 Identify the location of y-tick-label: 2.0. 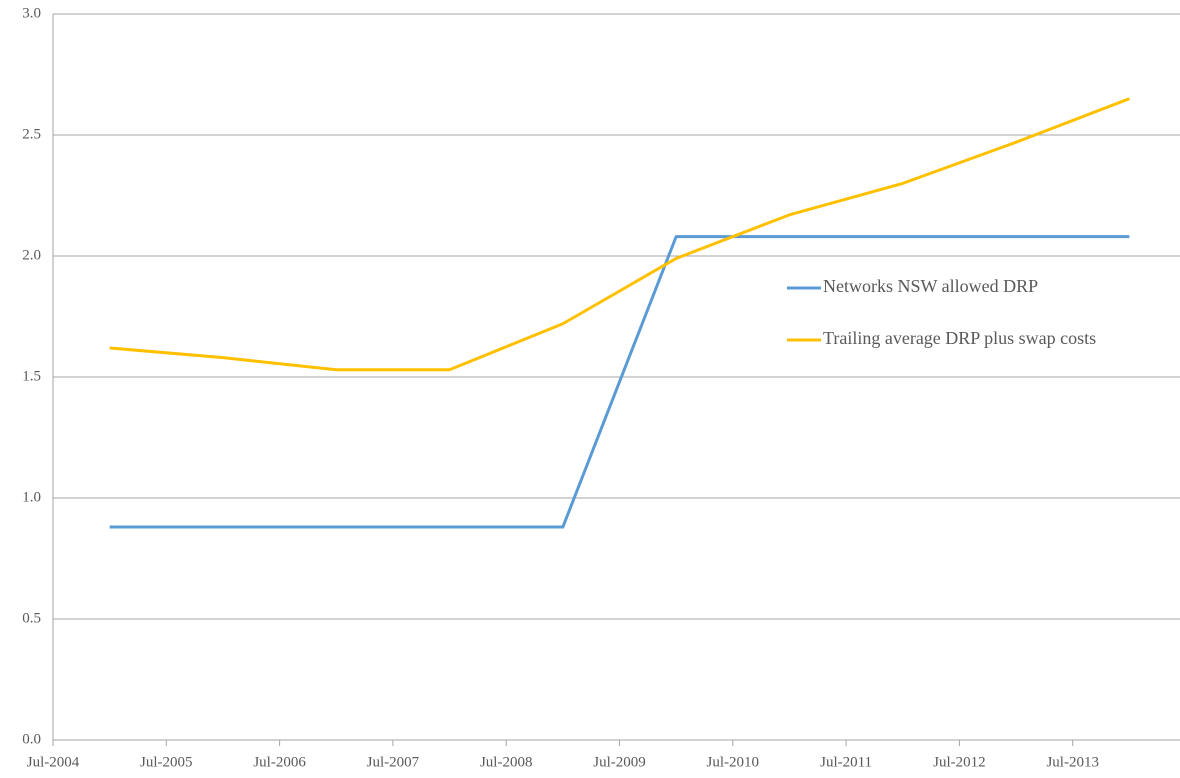
(31, 255).